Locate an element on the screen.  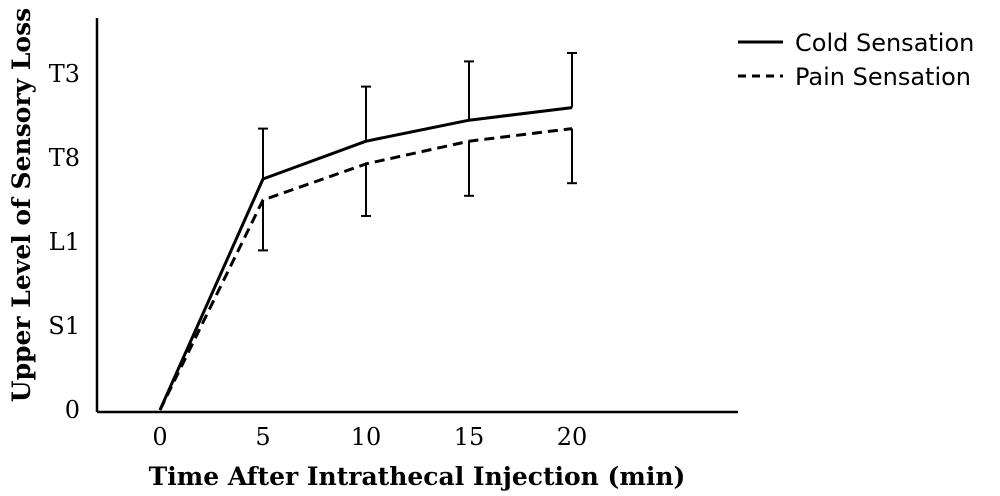
y-tick-labels: 0 S1 L1 T8 T3 C6 is located at coordinates (63, 212).